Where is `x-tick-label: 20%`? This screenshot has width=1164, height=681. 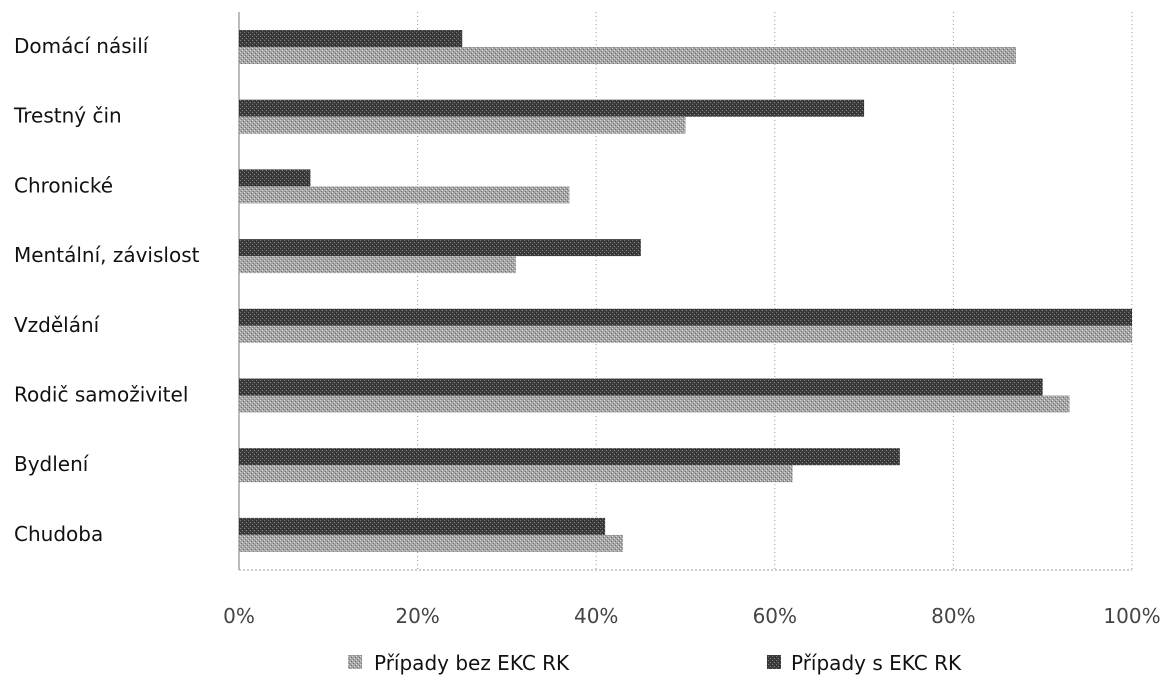 x-tick-label: 20% is located at coordinates (417, 616).